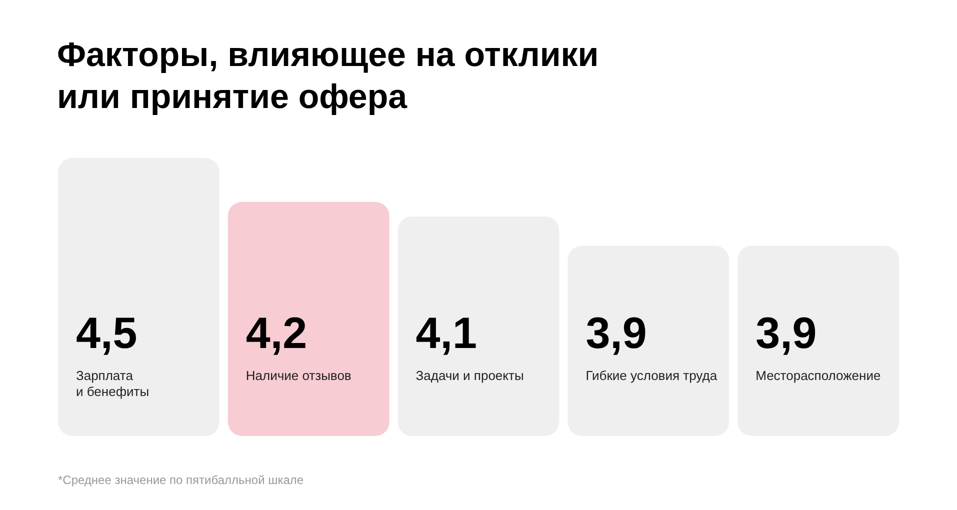 Image resolution: width=957 pixels, height=510 pixels. I want to click on x-tick-label: Задачи и проекты, so click(470, 375).